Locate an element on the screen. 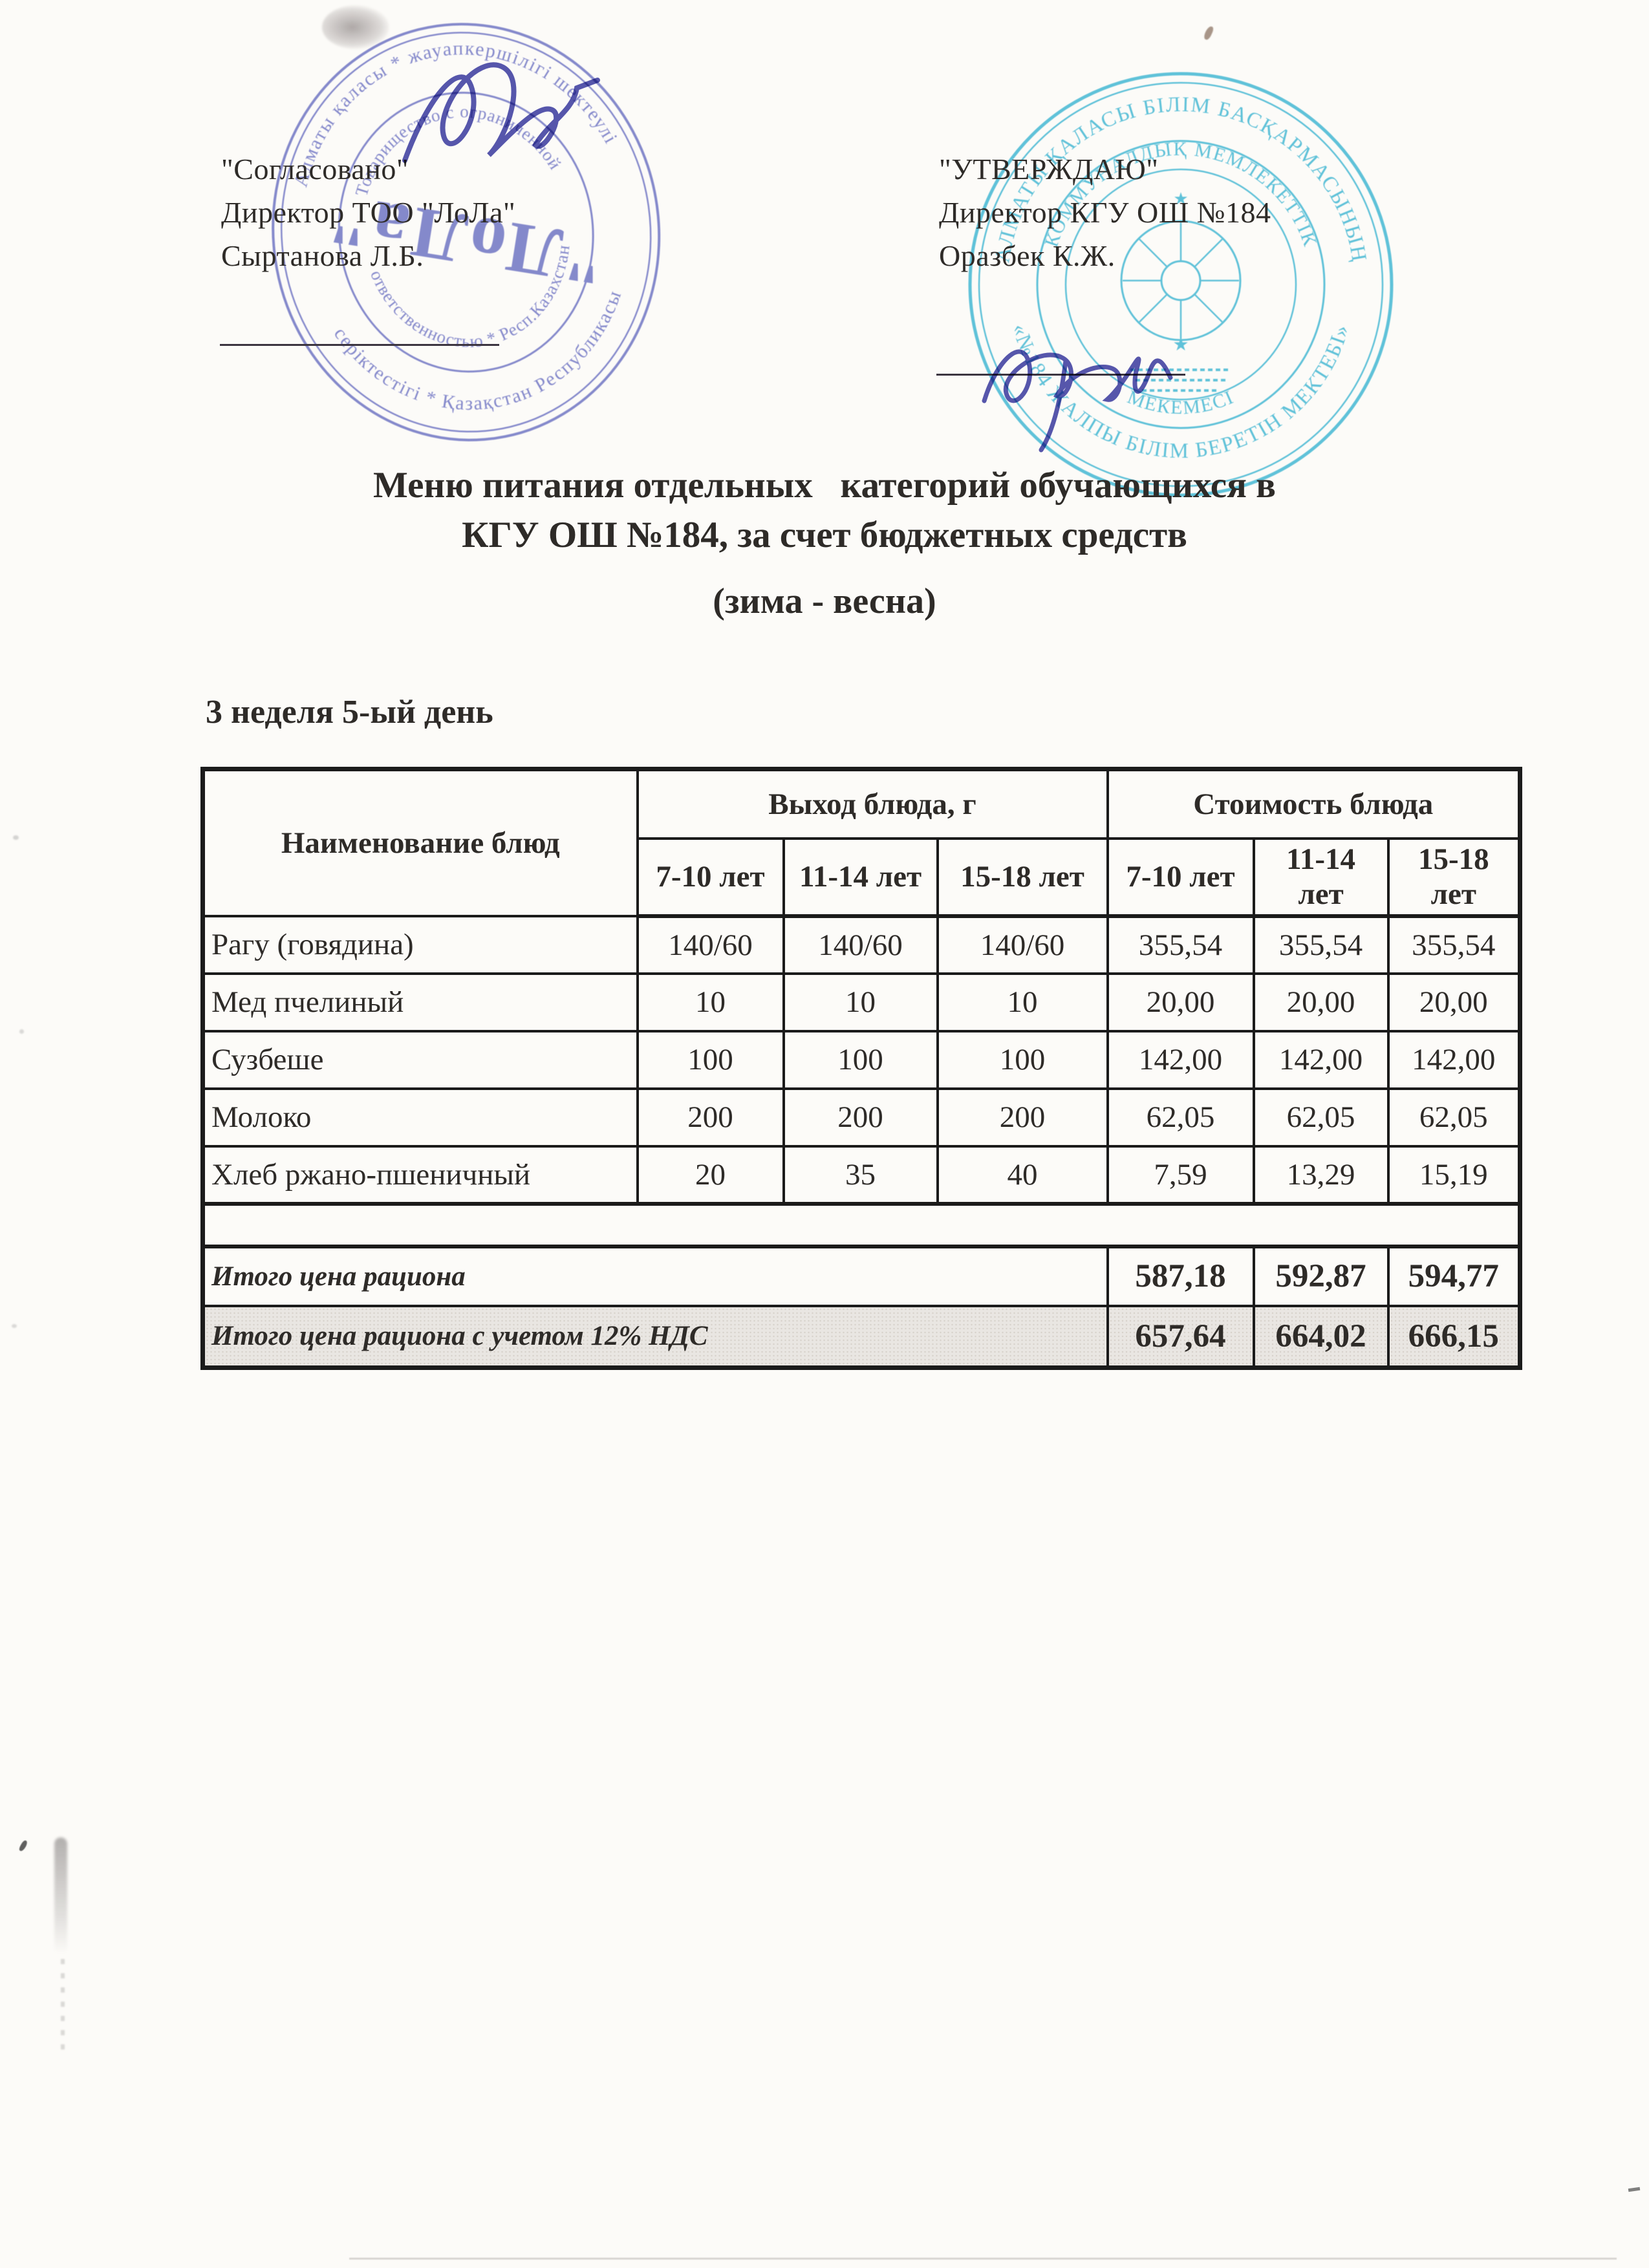  total-row: Итого цена рациона 587,18 592,87 594,77 is located at coordinates (861, 1276).